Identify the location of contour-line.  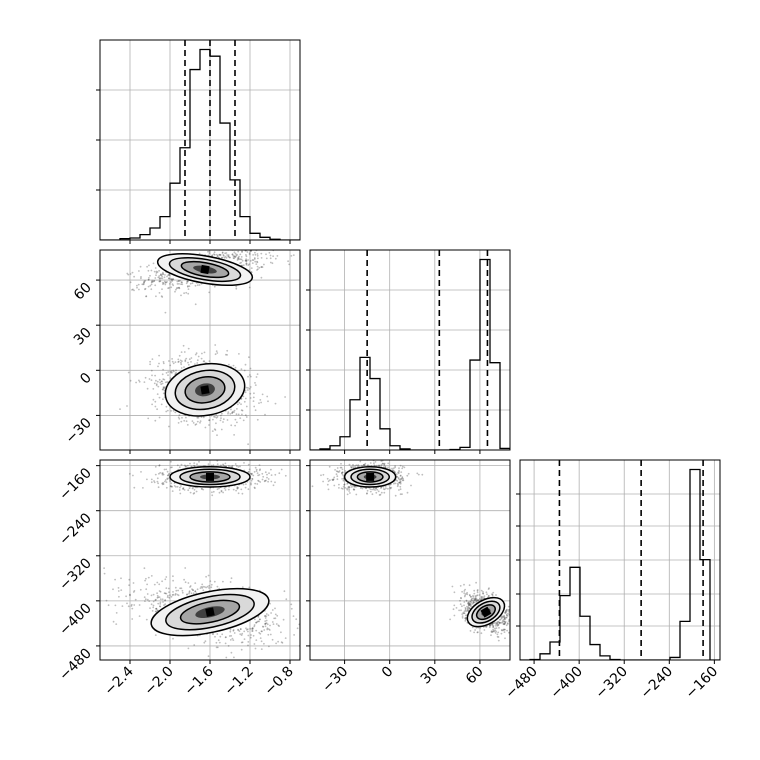
(210, 477).